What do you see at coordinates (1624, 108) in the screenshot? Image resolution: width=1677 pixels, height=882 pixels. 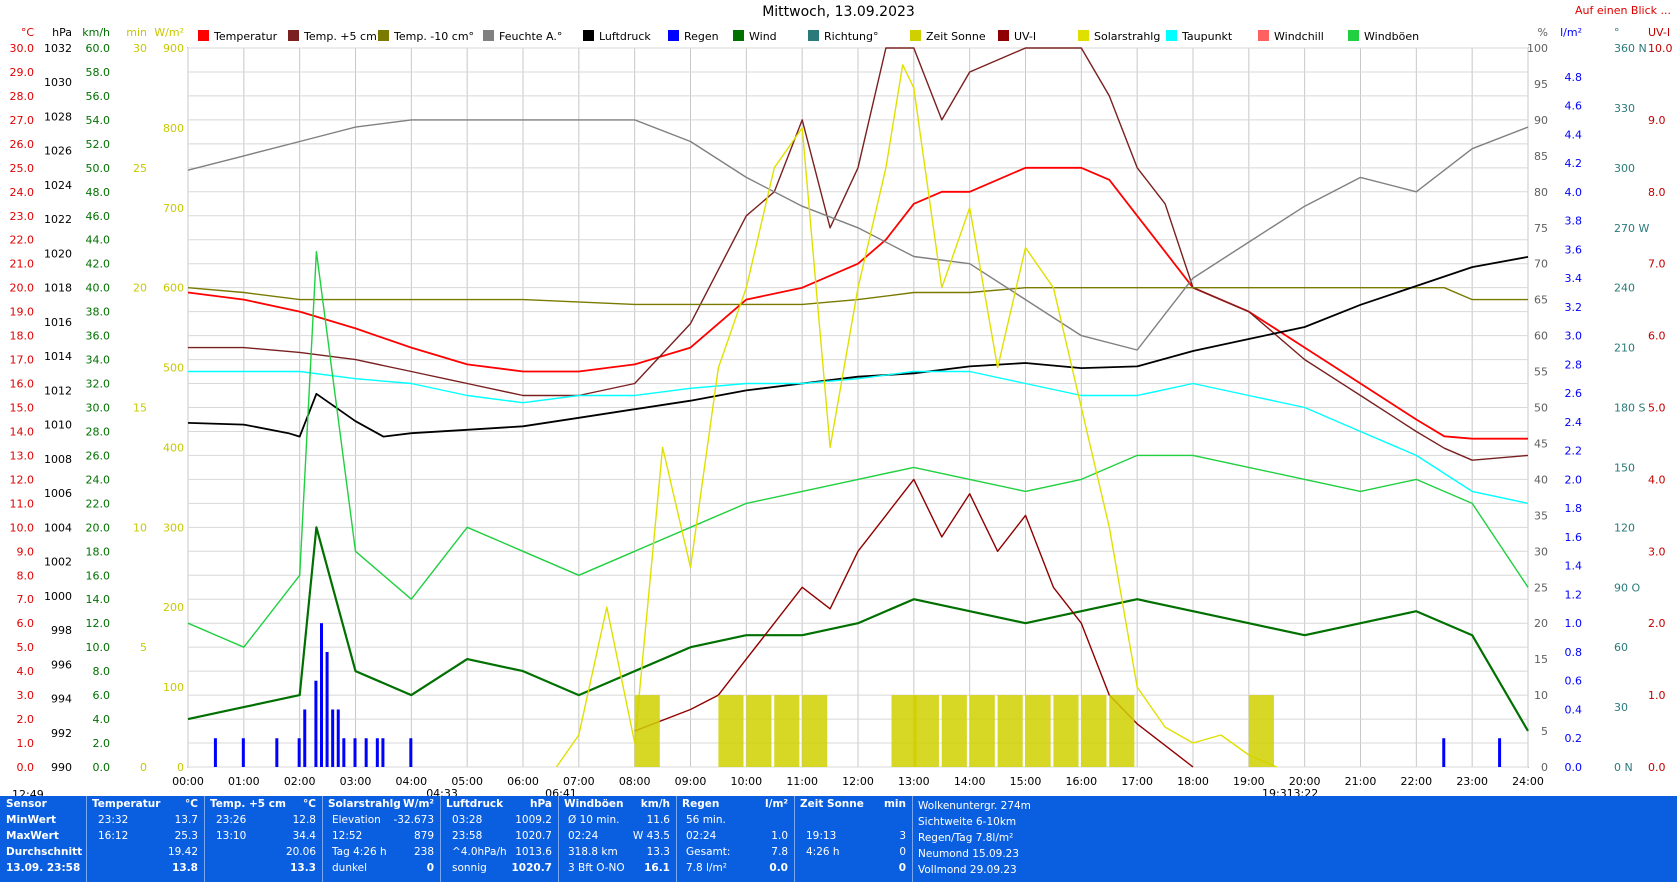 I see `dir-axis-tick: 330` at bounding box center [1624, 108].